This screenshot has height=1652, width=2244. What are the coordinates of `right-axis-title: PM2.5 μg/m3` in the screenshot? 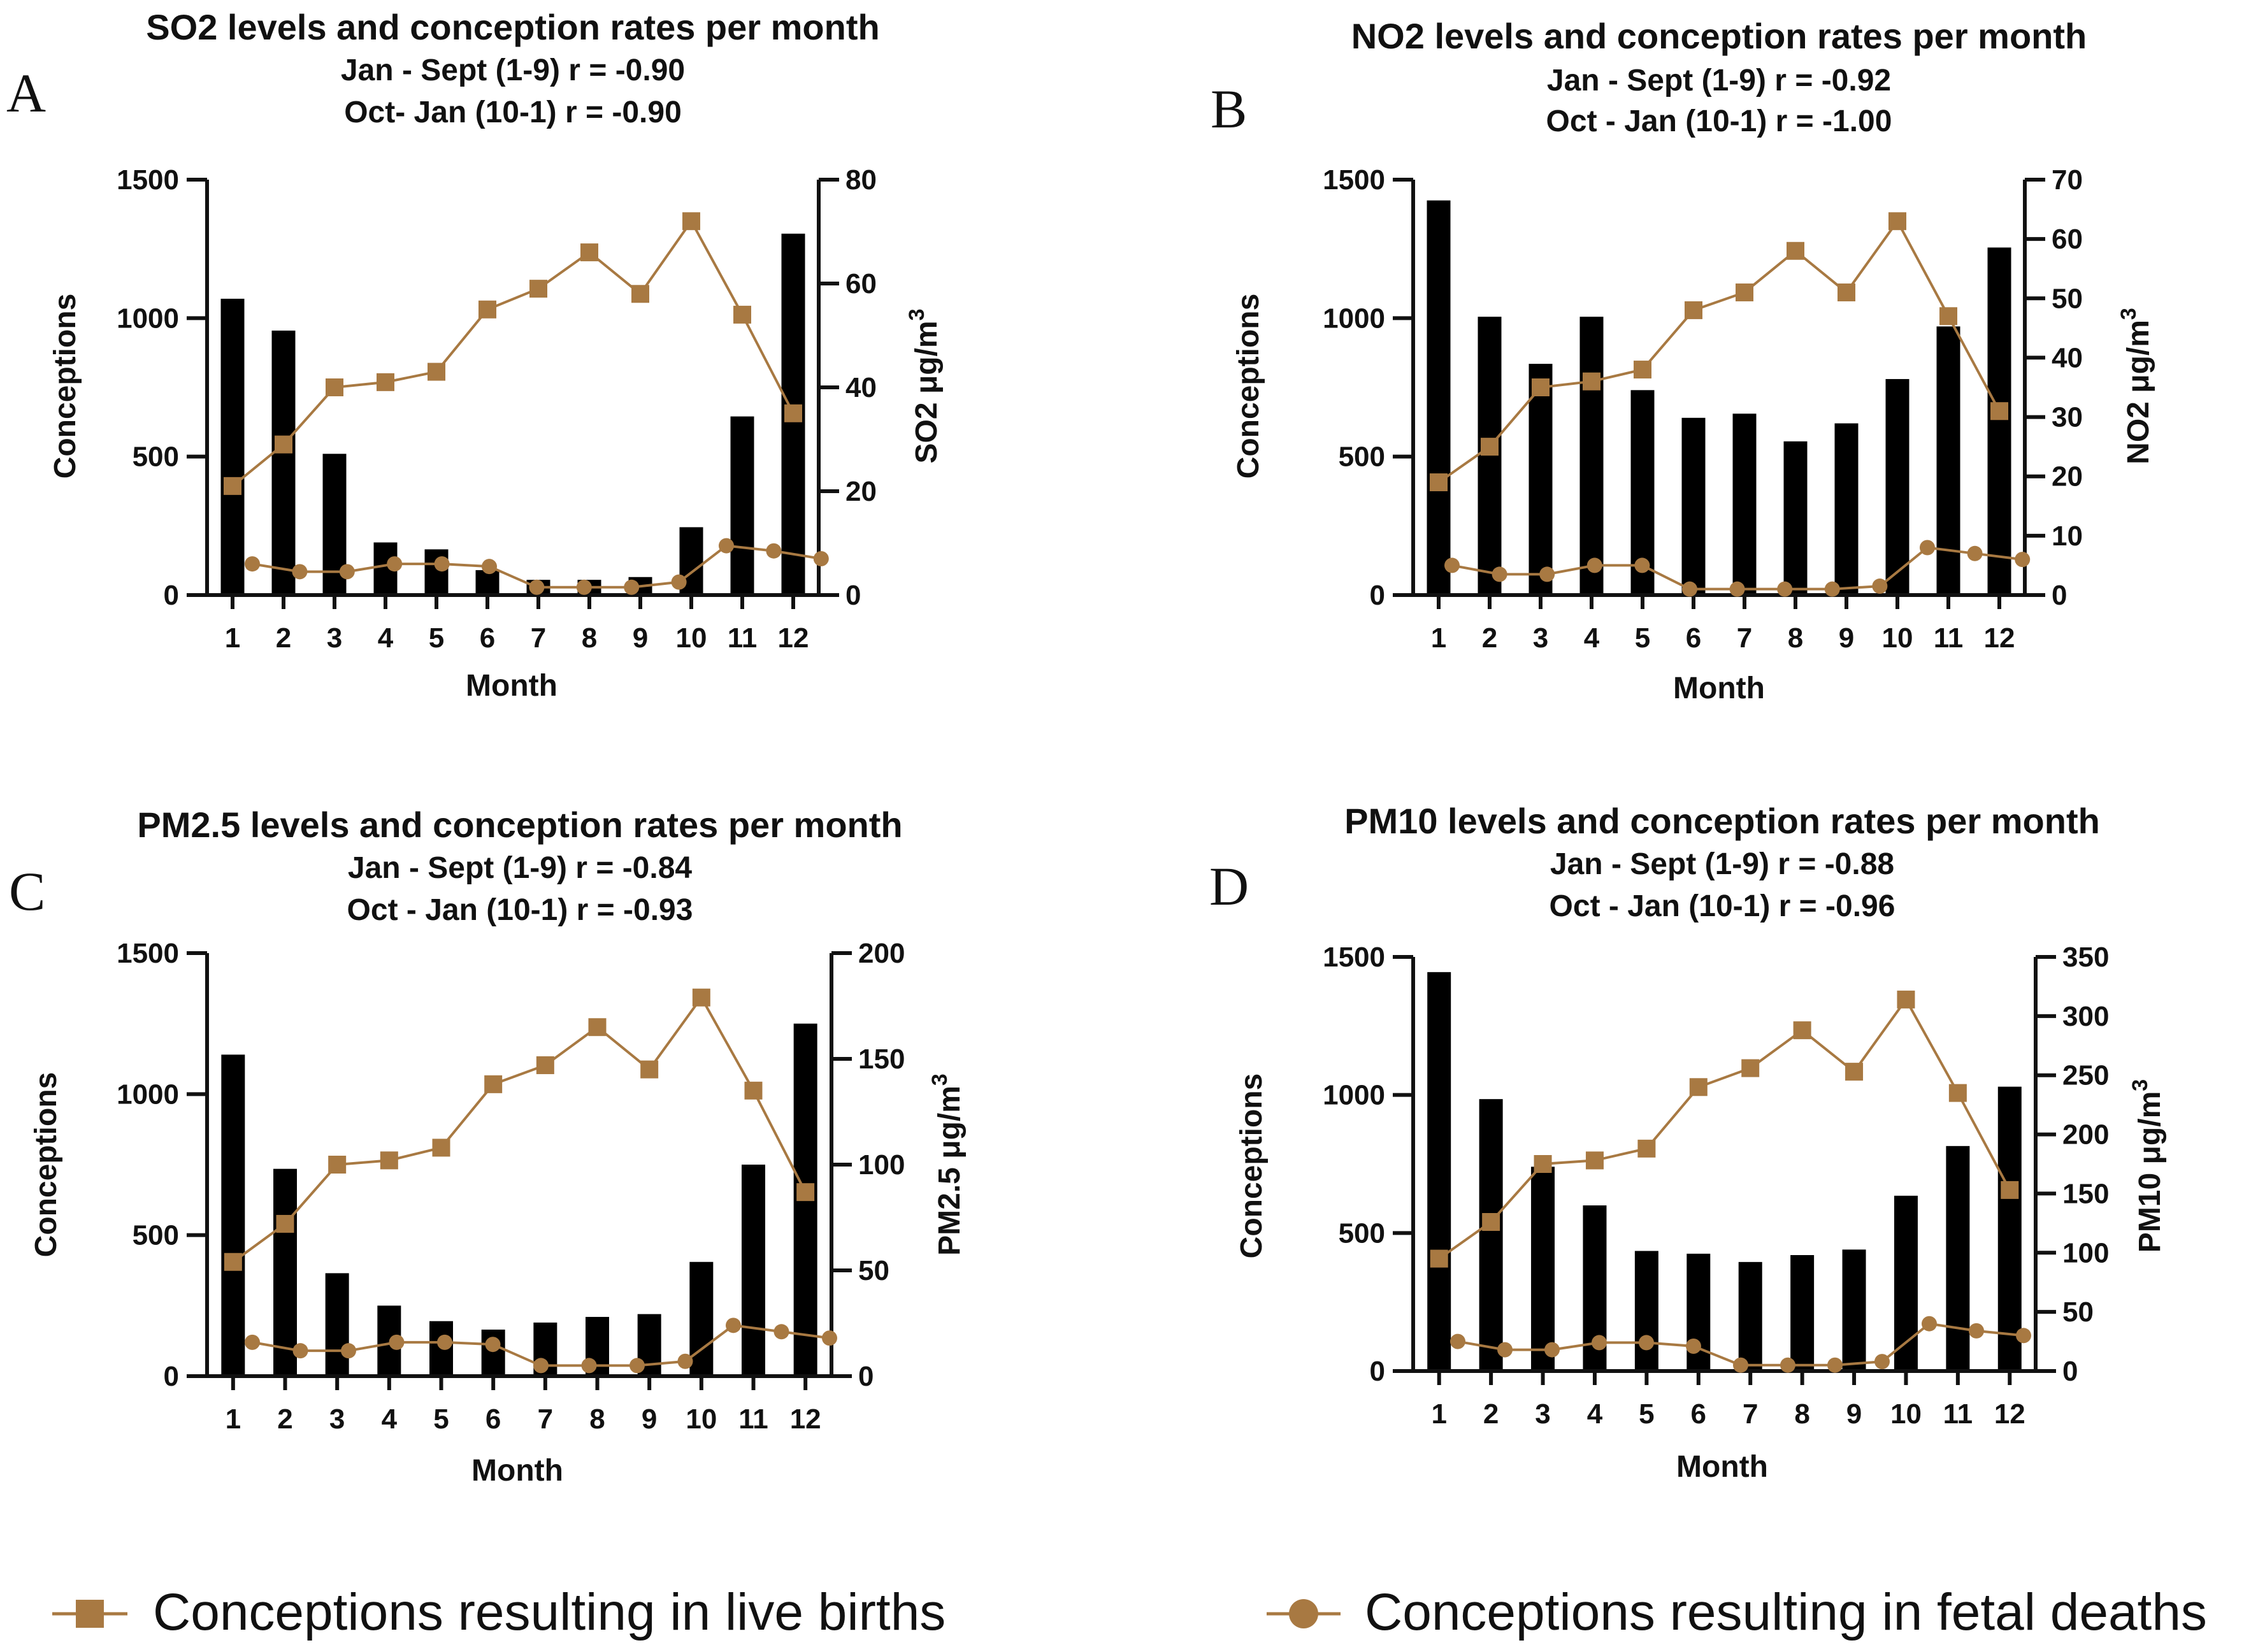 It's located at (948, 1165).